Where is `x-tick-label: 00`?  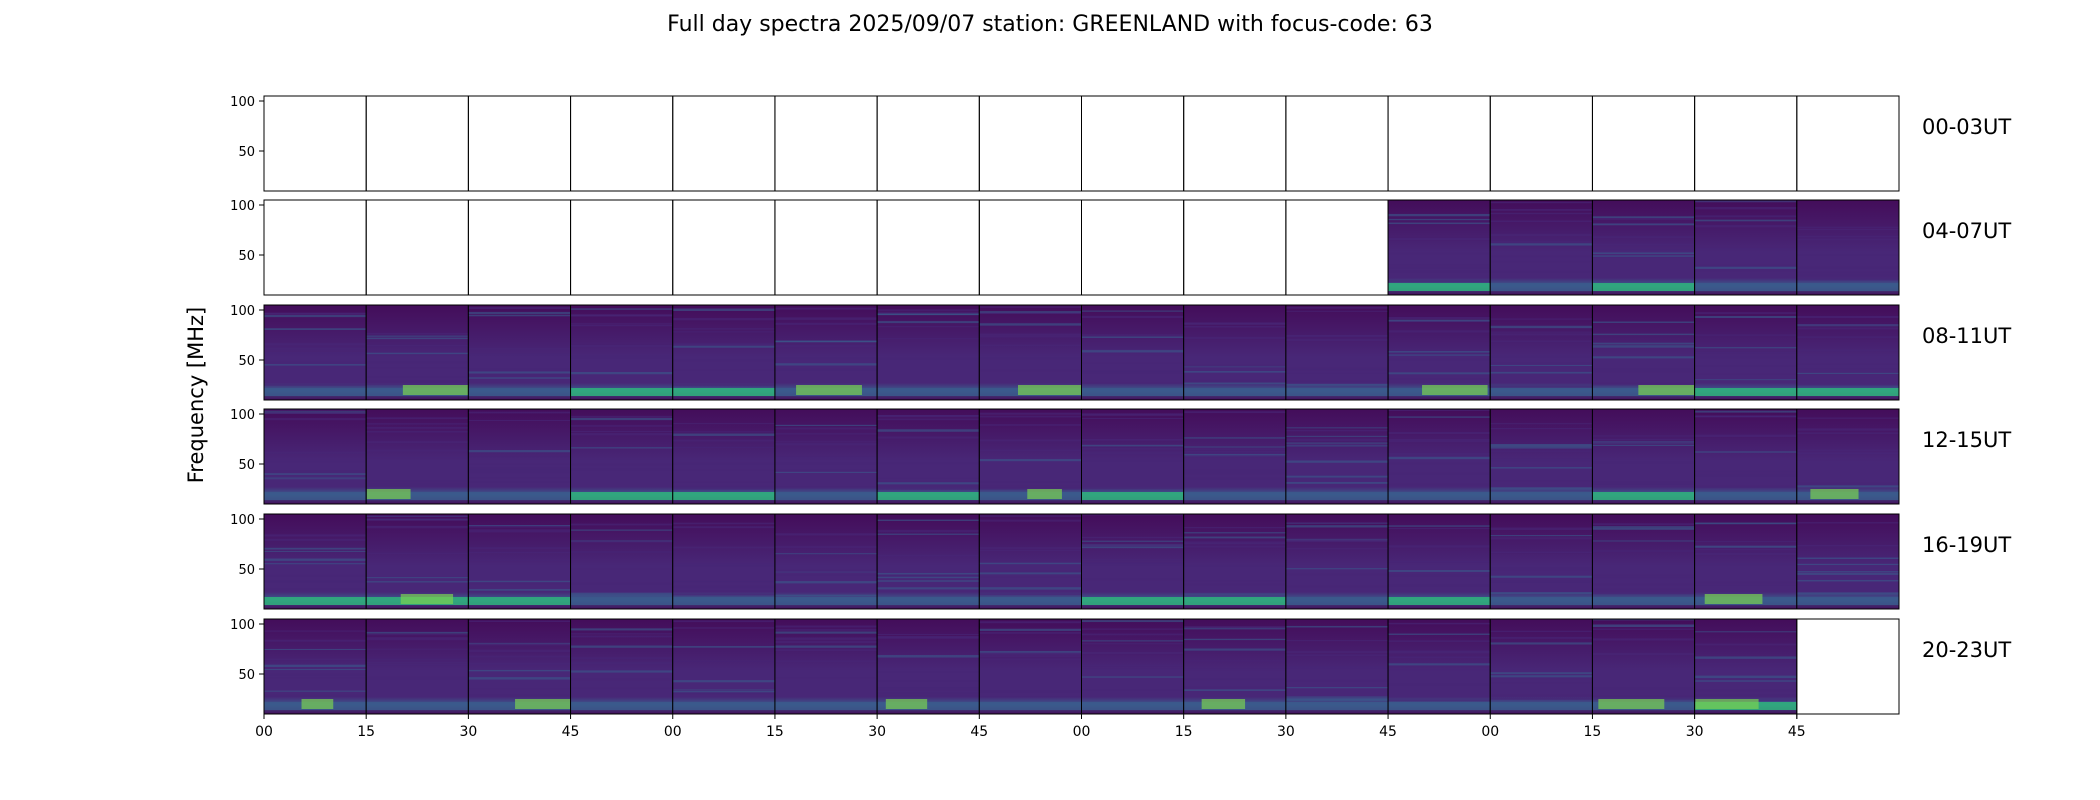 x-tick-label: 00 is located at coordinates (264, 732).